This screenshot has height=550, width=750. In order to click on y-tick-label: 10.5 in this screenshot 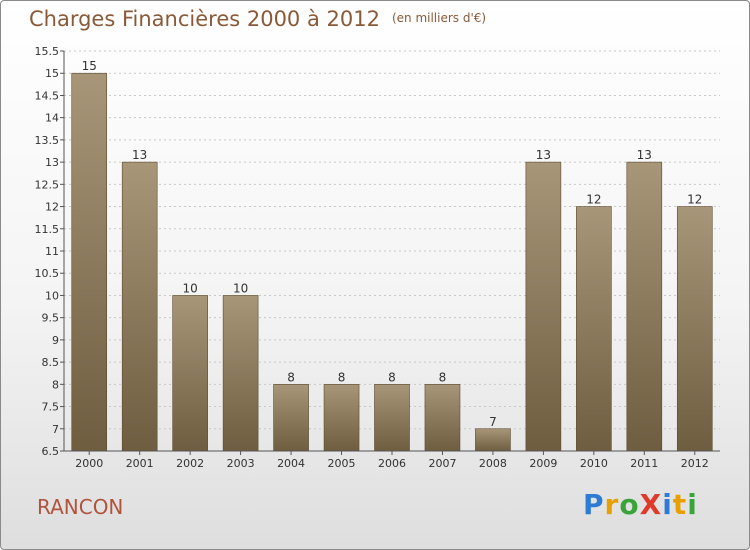, I will do `click(47, 273)`.